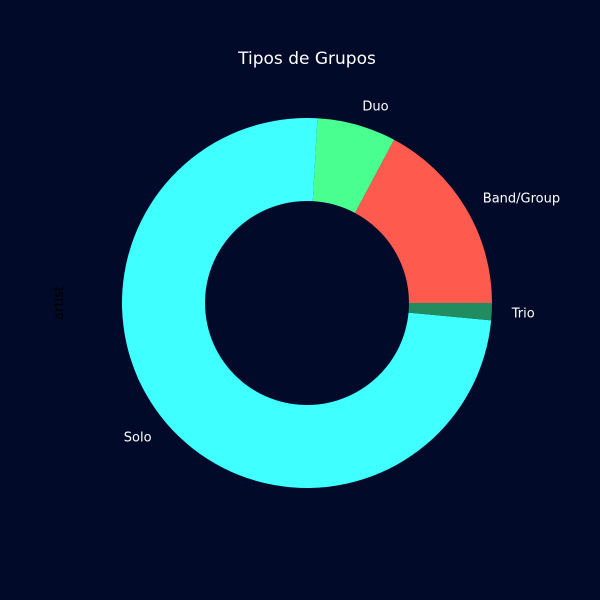 The height and width of the screenshot is (600, 600). I want to click on y-axis-label: artist, so click(59, 303).